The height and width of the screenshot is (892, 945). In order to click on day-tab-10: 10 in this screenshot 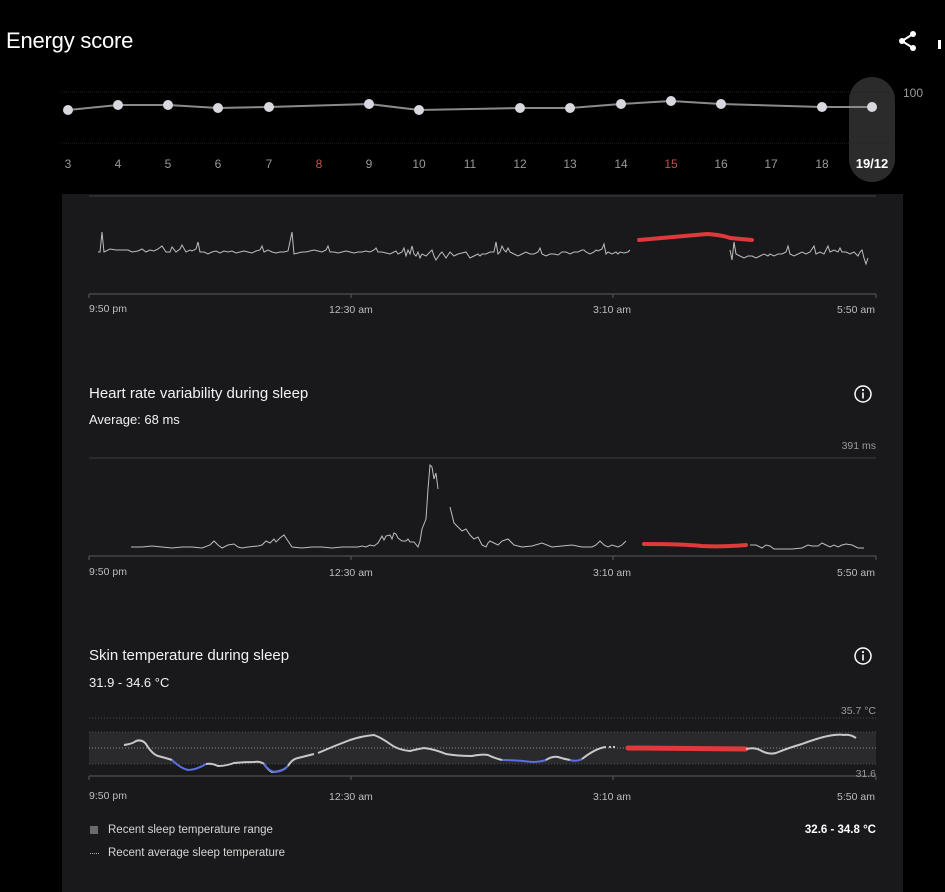, I will do `click(419, 164)`.